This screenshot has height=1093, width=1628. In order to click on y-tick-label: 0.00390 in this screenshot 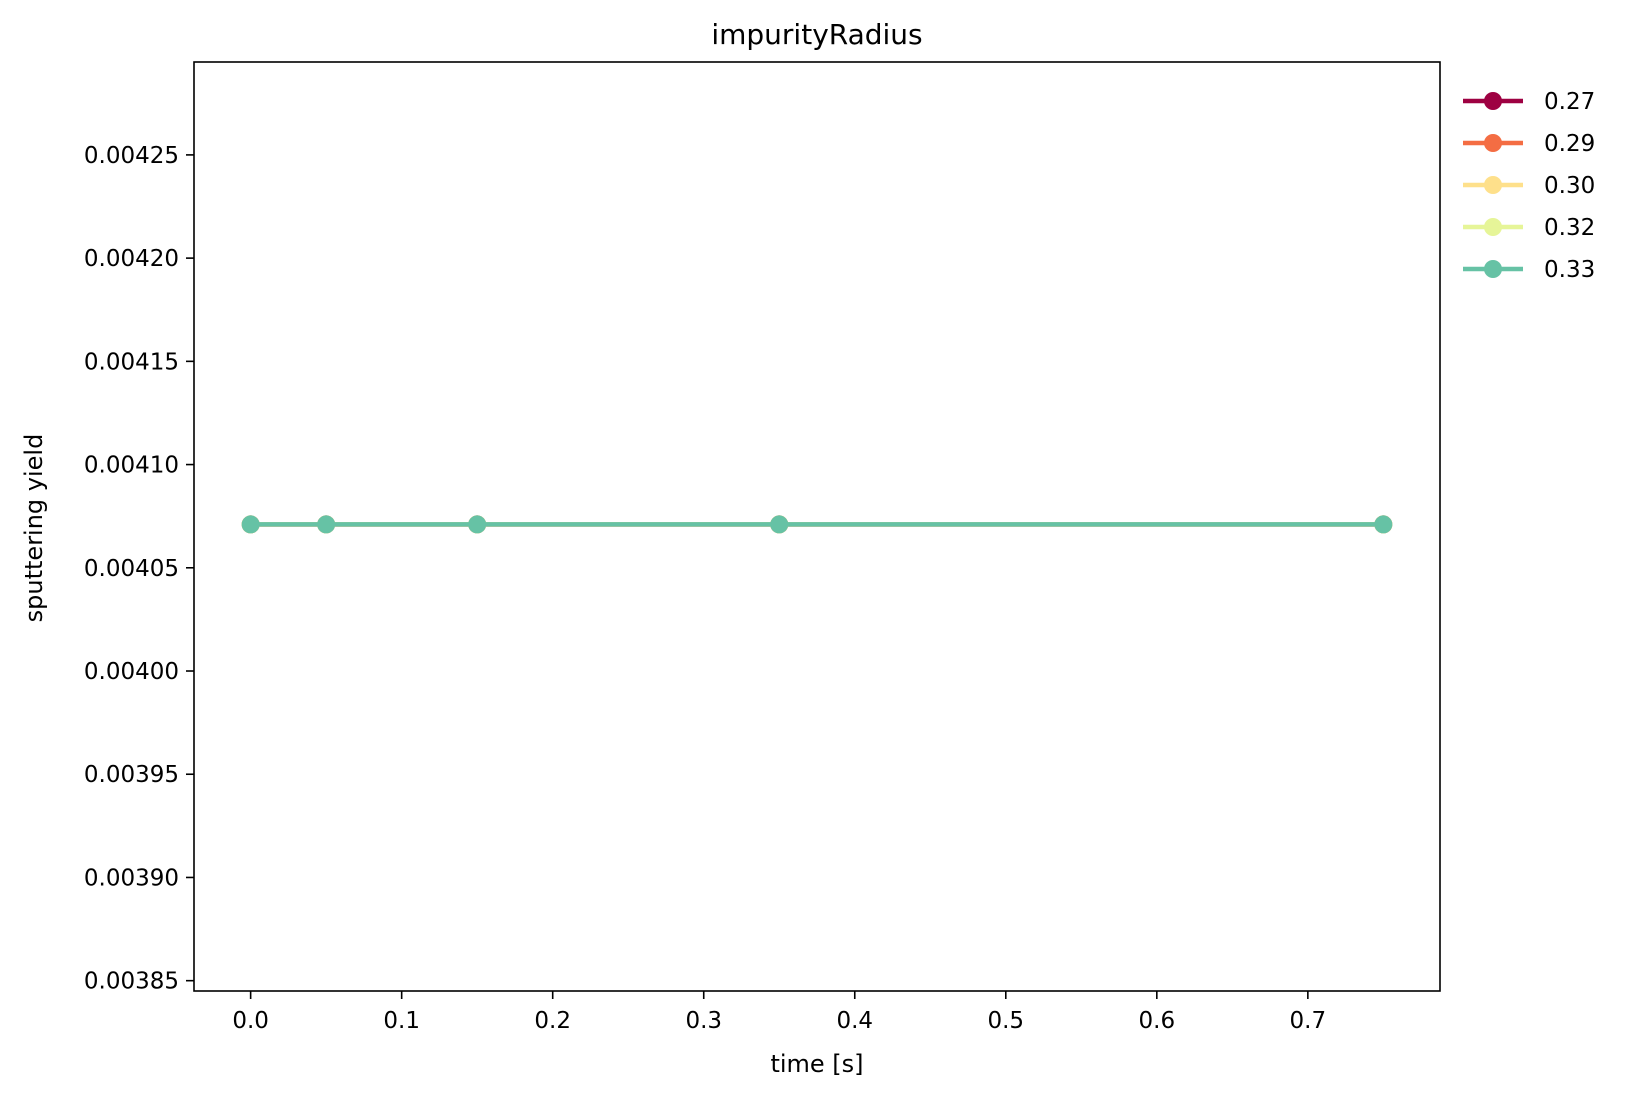, I will do `click(131, 878)`.